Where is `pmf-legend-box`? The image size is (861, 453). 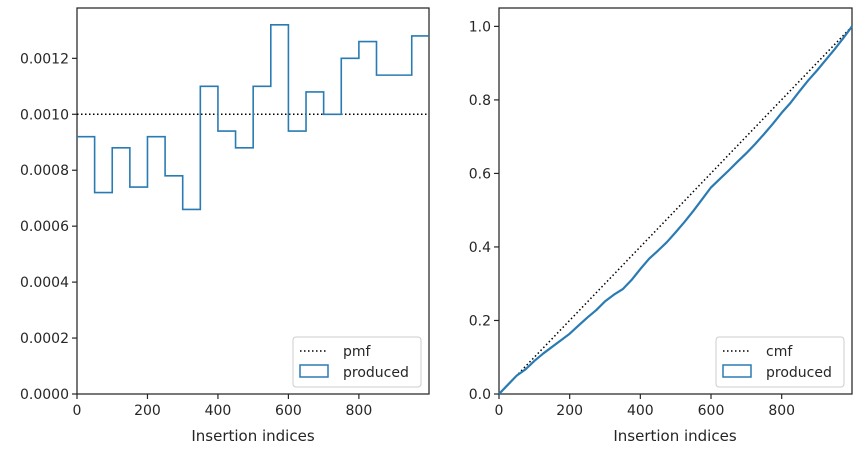
pmf-legend-box is located at coordinates (357, 362).